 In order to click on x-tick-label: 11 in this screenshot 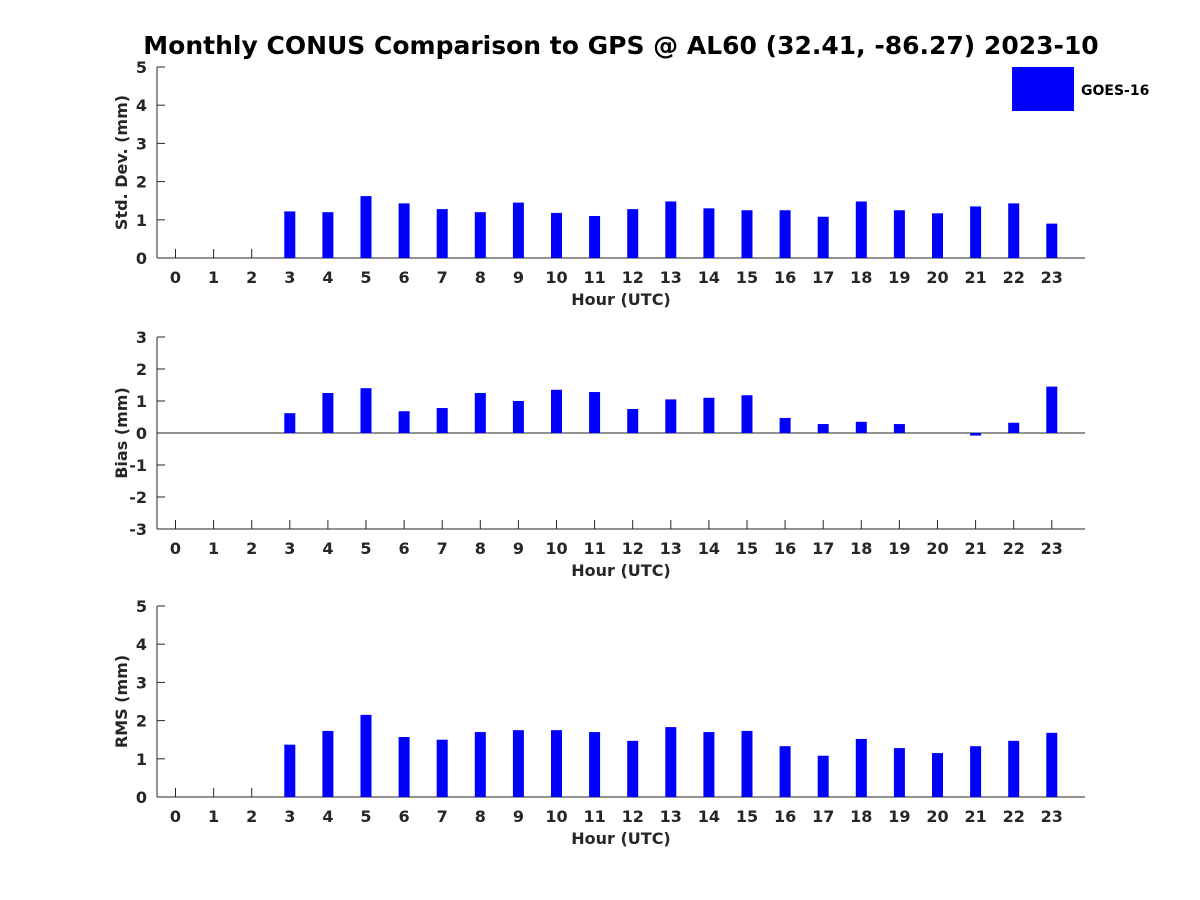, I will do `click(594, 277)`.